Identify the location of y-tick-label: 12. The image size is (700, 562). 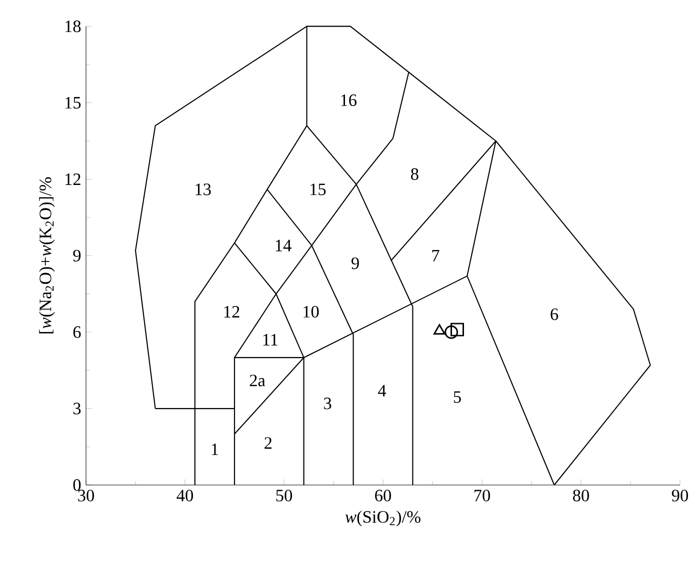
(72, 179).